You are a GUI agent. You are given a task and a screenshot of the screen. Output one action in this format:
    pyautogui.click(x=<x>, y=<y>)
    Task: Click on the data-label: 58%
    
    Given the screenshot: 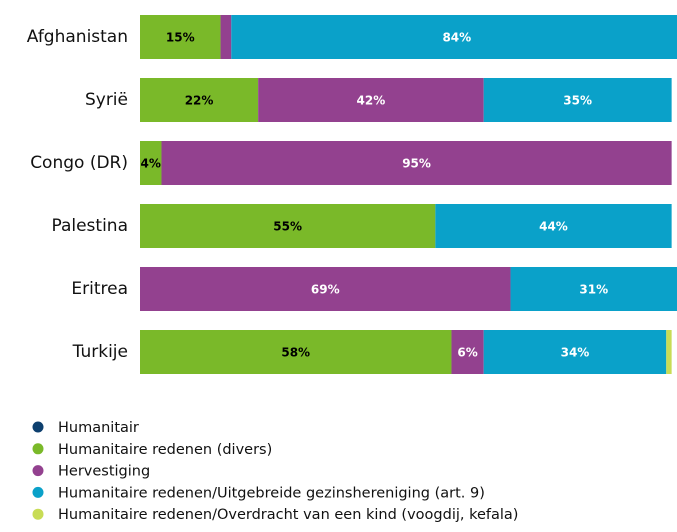 What is the action you would take?
    pyautogui.click(x=295, y=353)
    